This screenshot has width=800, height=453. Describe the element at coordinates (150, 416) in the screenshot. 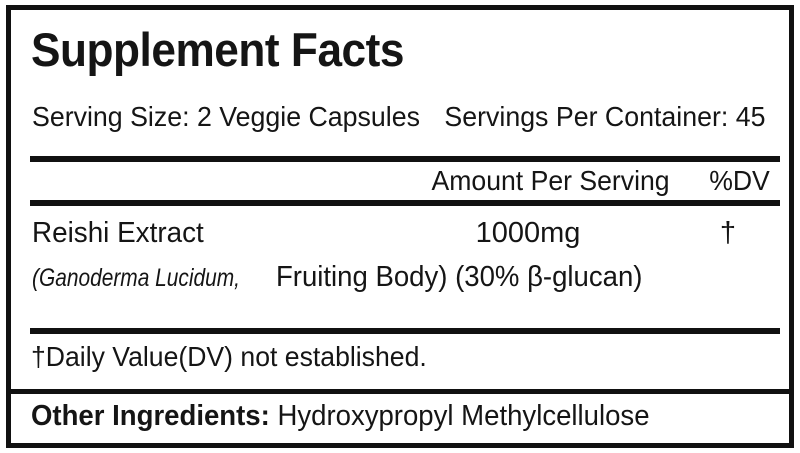

I see `other-ingredients-label: Other Ingredients:` at that location.